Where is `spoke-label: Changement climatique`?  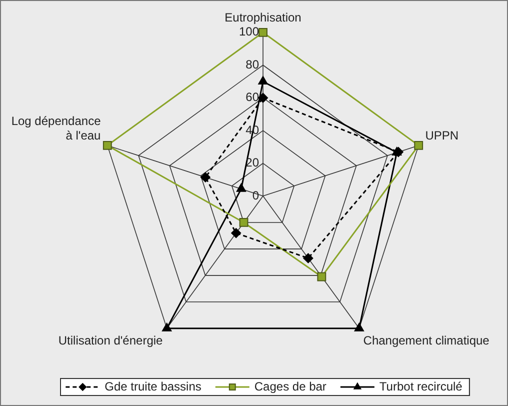
spoke-label: Changement climatique is located at coordinates (426, 341).